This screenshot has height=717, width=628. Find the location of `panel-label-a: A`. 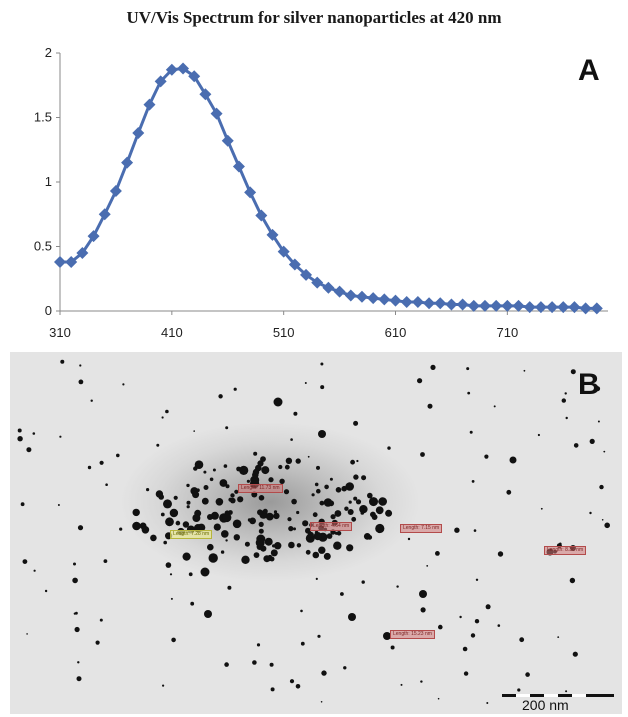

panel-label-a: A is located at coordinates (589, 70).